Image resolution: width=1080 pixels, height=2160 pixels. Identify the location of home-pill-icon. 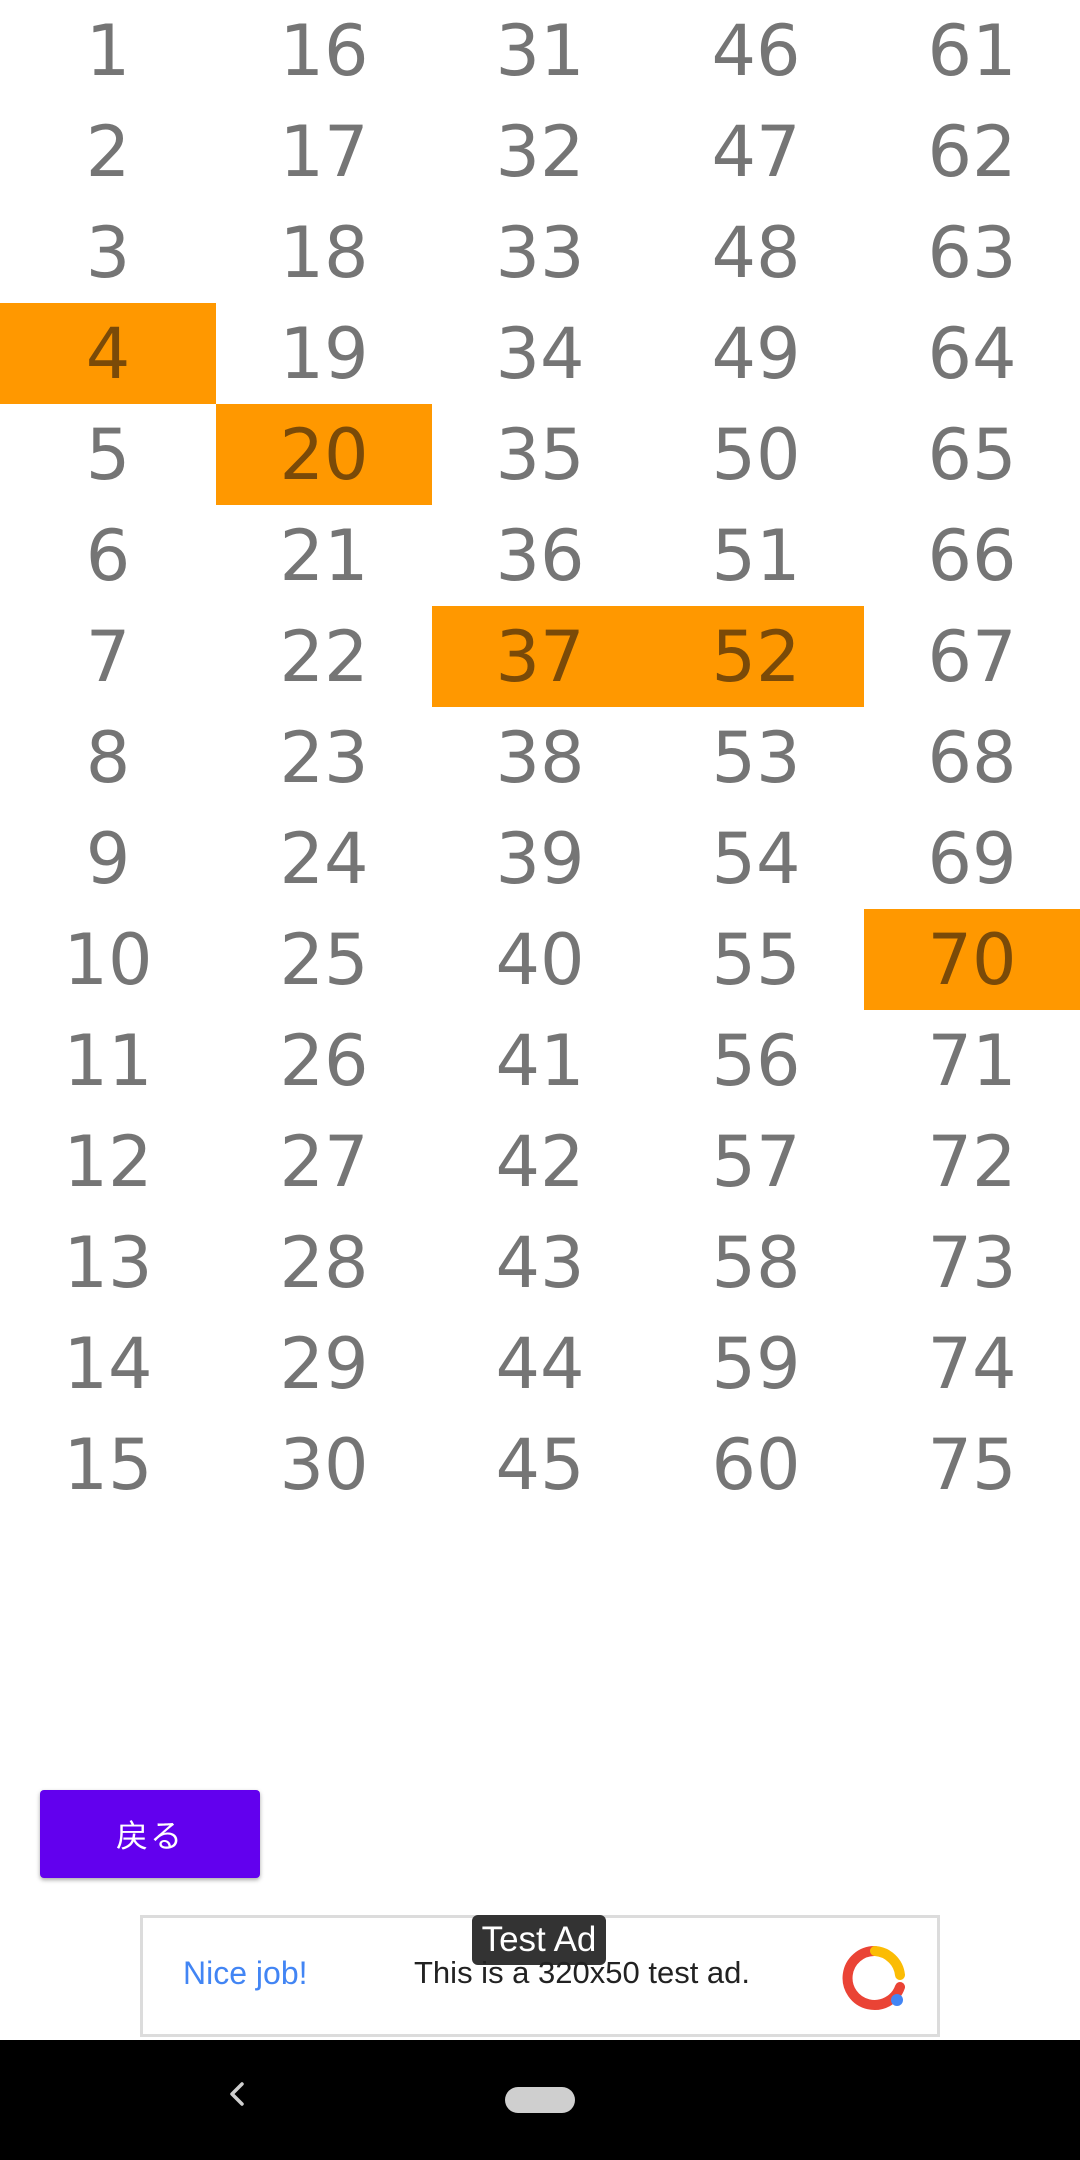
(540, 2100).